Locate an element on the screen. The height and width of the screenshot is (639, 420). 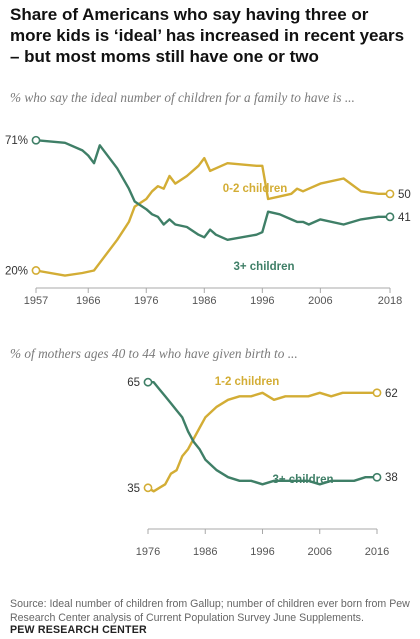
x-tick-label-2018: 2018 is located at coordinates (390, 301).